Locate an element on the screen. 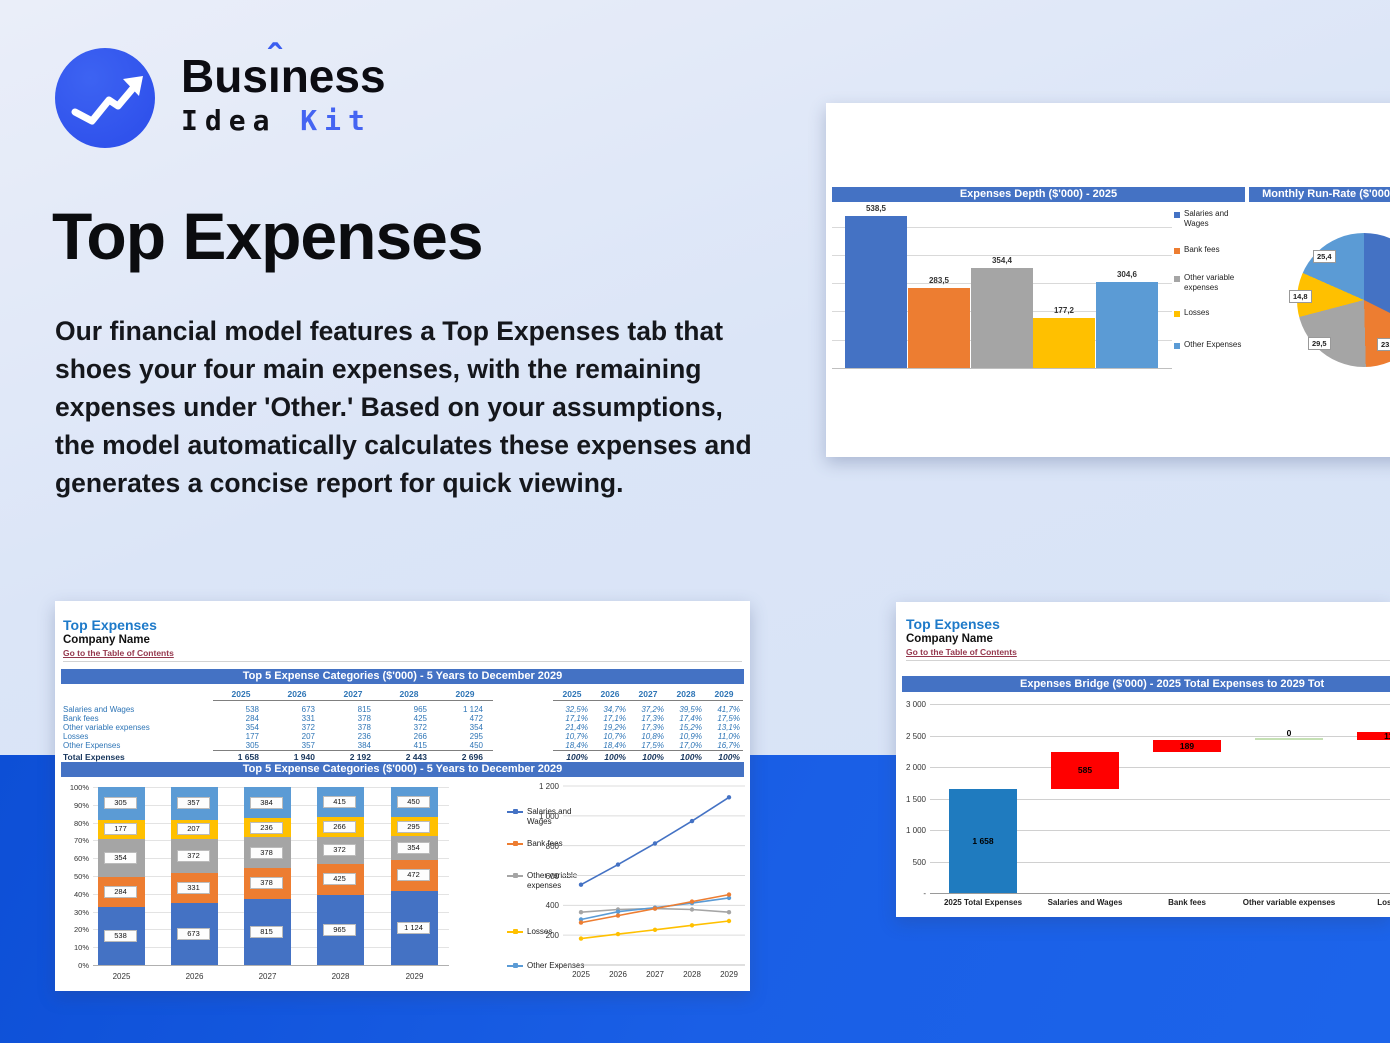  segment-label: 305 is located at coordinates (120, 803).